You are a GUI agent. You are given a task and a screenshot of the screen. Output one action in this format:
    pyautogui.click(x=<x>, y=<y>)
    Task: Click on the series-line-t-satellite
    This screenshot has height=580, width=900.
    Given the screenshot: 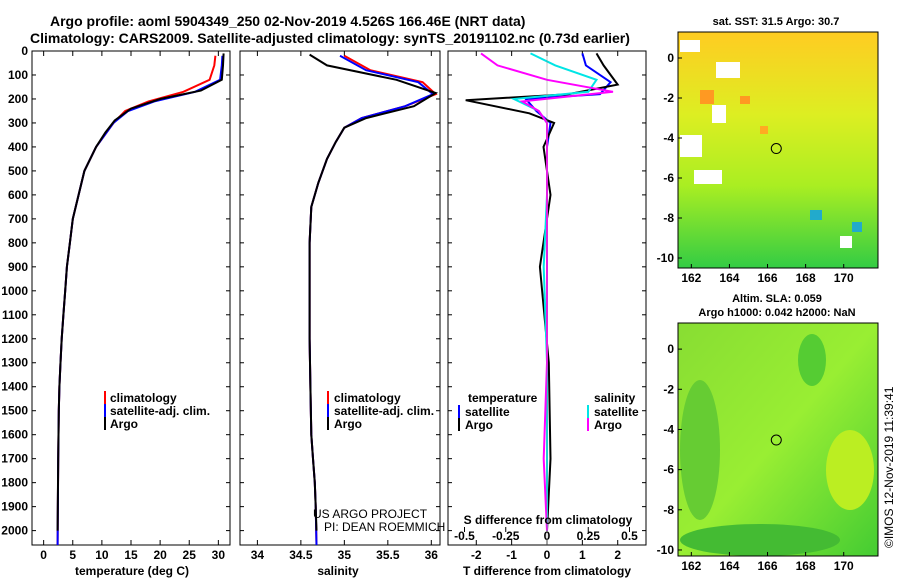 What is the action you would take?
    pyautogui.click(x=568, y=292)
    